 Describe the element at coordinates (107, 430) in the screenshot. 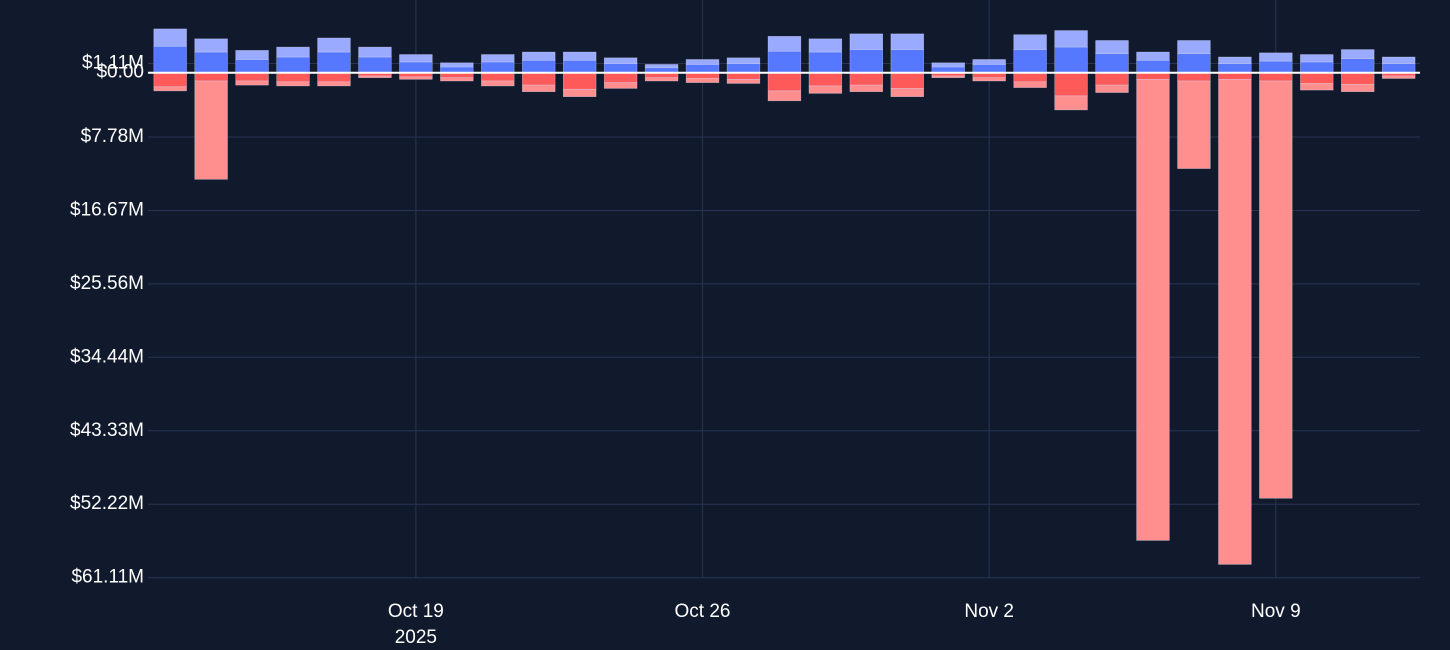

I see `y-tick-label: $43.33M` at that location.